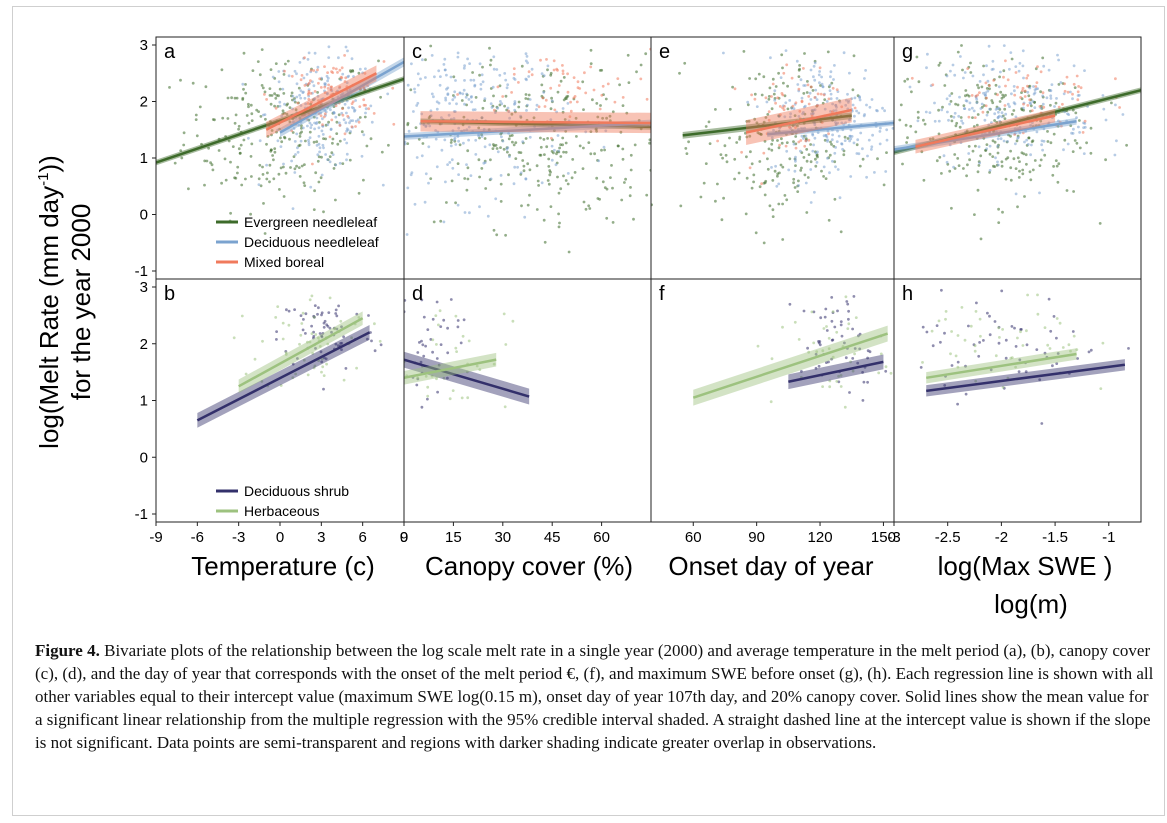  Describe the element at coordinates (535, 122) in the screenshot. I see `regression-line` at that location.